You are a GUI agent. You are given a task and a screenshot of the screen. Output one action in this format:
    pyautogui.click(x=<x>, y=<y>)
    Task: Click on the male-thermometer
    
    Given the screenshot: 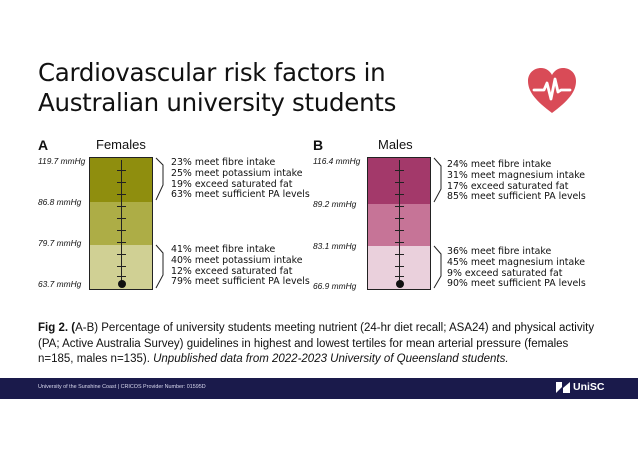 What is the action you would take?
    pyautogui.click(x=399, y=223)
    